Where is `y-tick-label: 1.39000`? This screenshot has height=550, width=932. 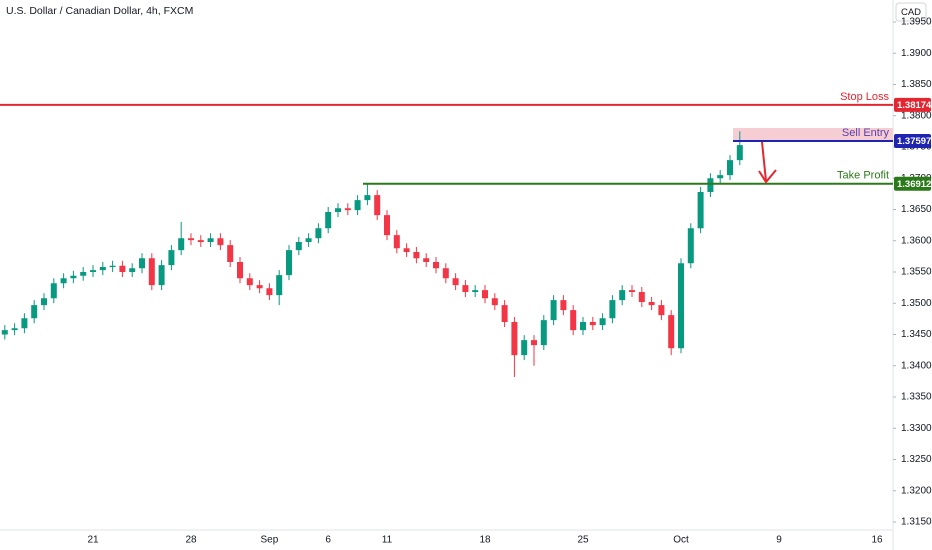 y-tick-label: 1.39000 is located at coordinates (916, 53).